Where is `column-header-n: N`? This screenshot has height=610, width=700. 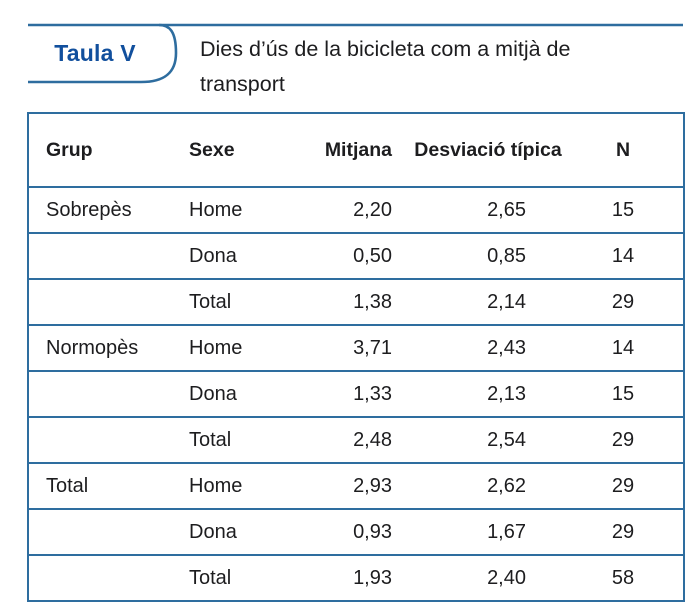
column-header-n: N is located at coordinates (623, 150).